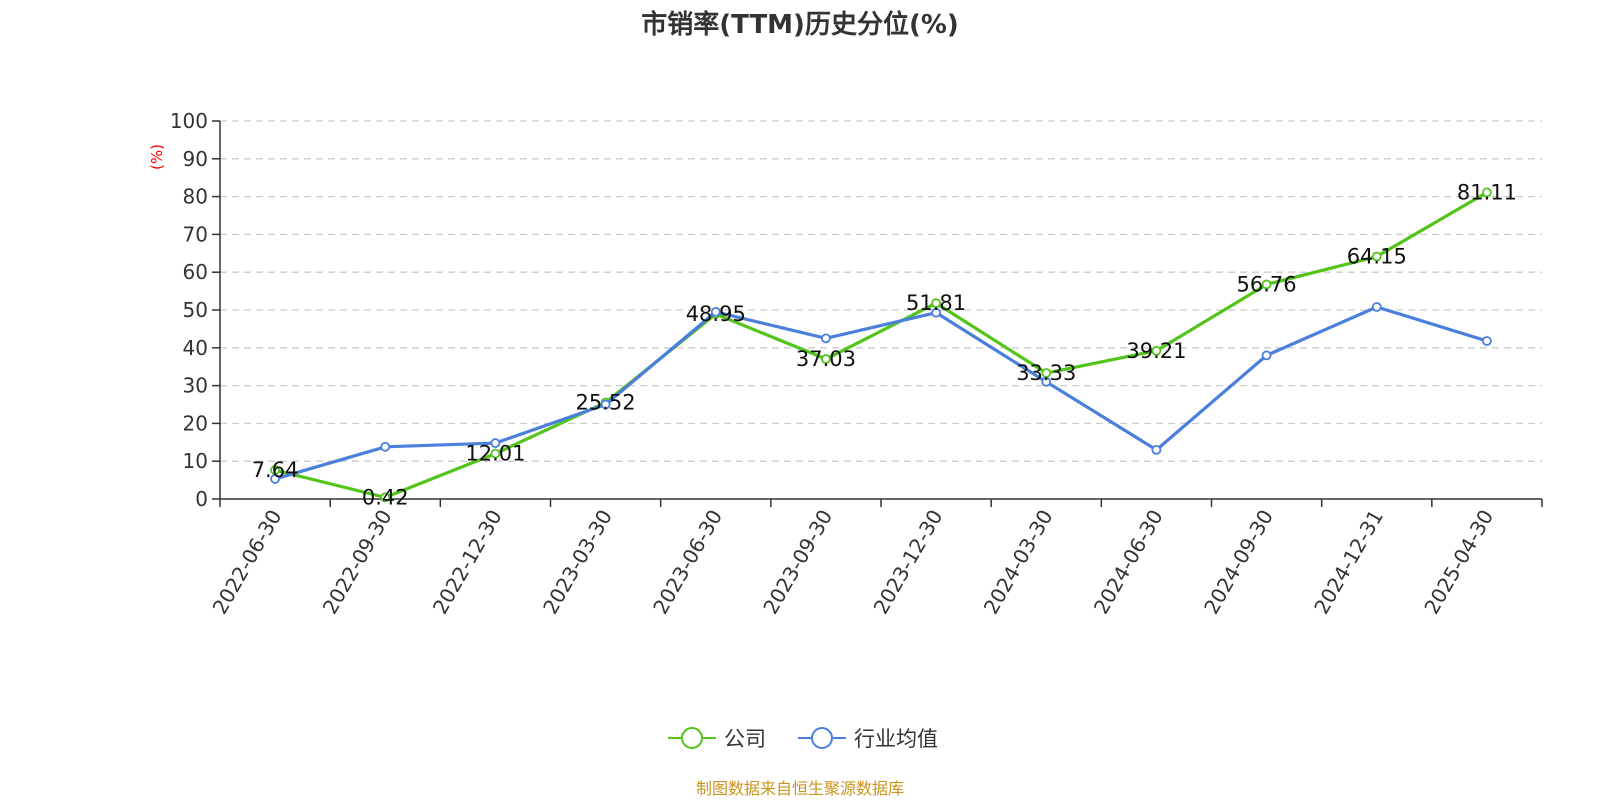 This screenshot has width=1600, height=800. Describe the element at coordinates (1018, 562) in the screenshot. I see `x-tick-label: 2024-03-30` at that location.